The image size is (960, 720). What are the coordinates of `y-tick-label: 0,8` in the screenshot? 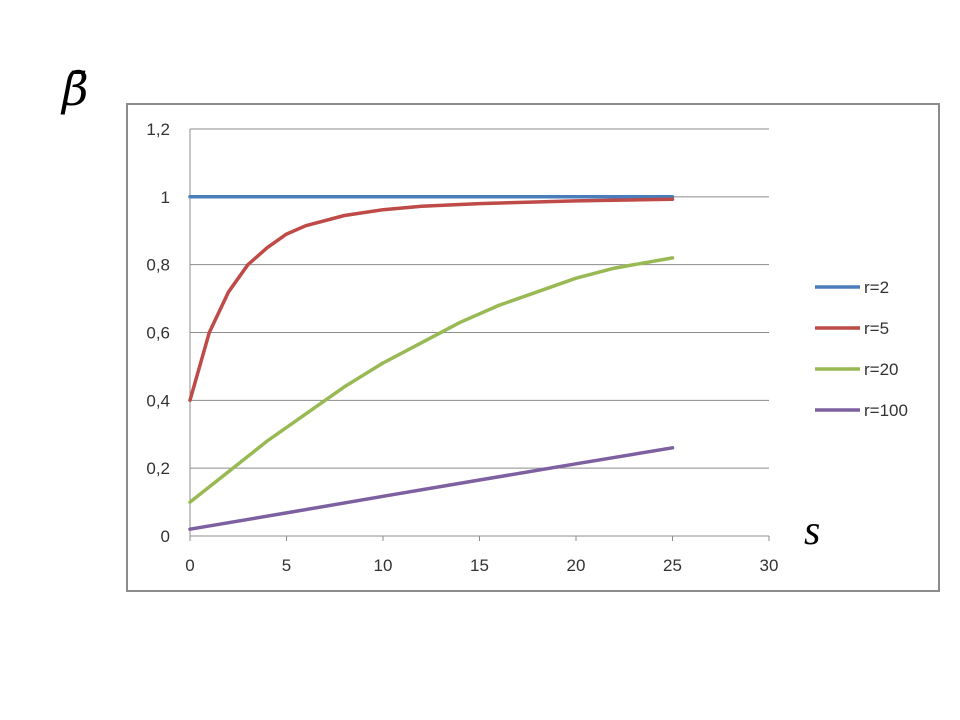 It's located at (158, 265).